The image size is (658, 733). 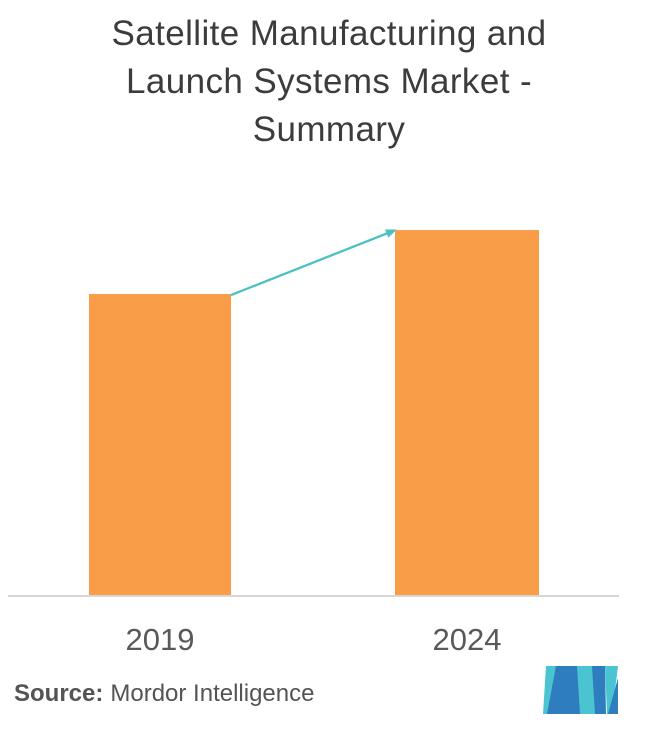 I want to click on logo-teal-right-stroke, so click(x=611, y=690).